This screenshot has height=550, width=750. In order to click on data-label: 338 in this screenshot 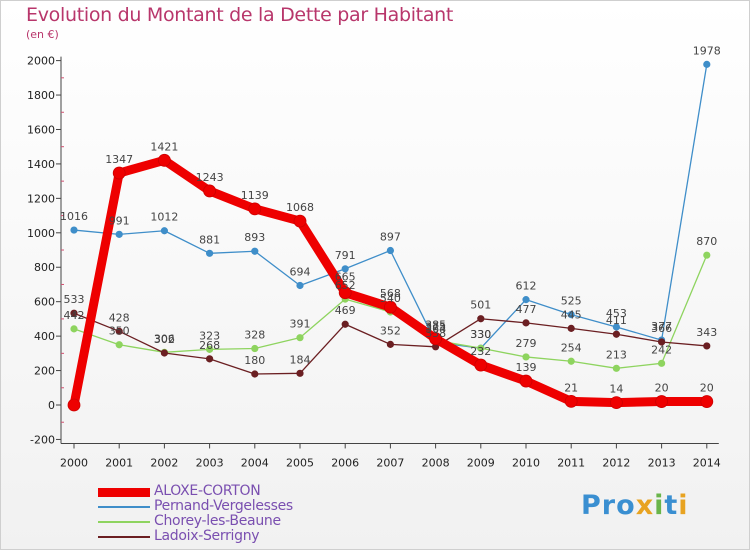, I will do `click(435, 333)`.